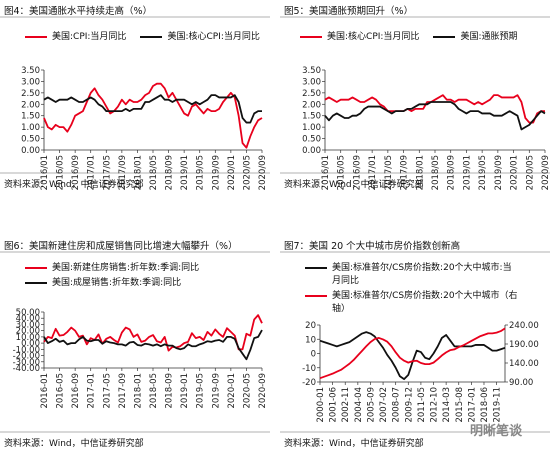  What do you see at coordinates (309, 383) in the screenshot?
I see `y-tick-label: -20` at bounding box center [309, 383].